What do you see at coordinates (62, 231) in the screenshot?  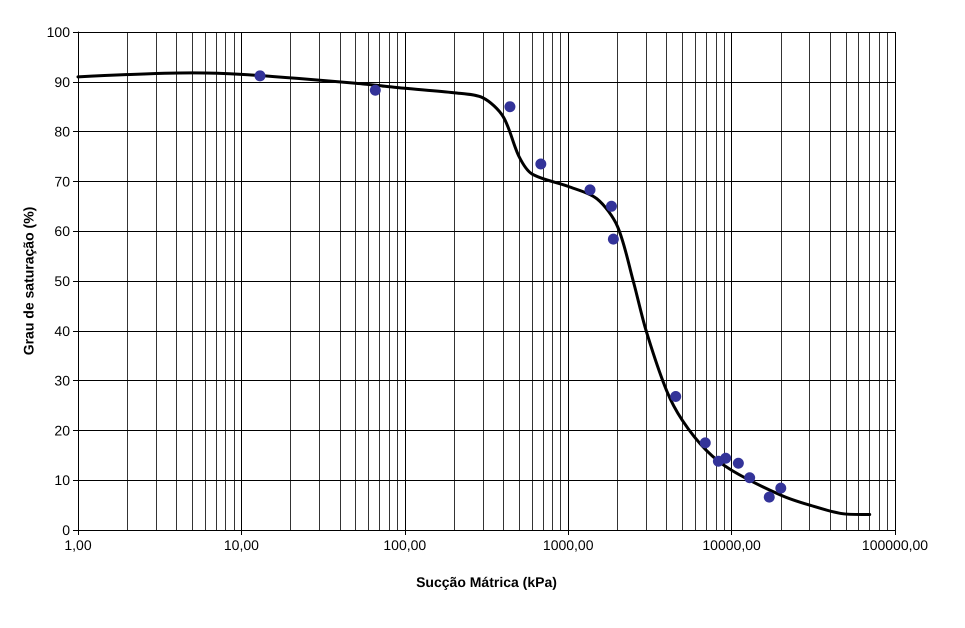 I see `y-tick-label: 60` at bounding box center [62, 231].